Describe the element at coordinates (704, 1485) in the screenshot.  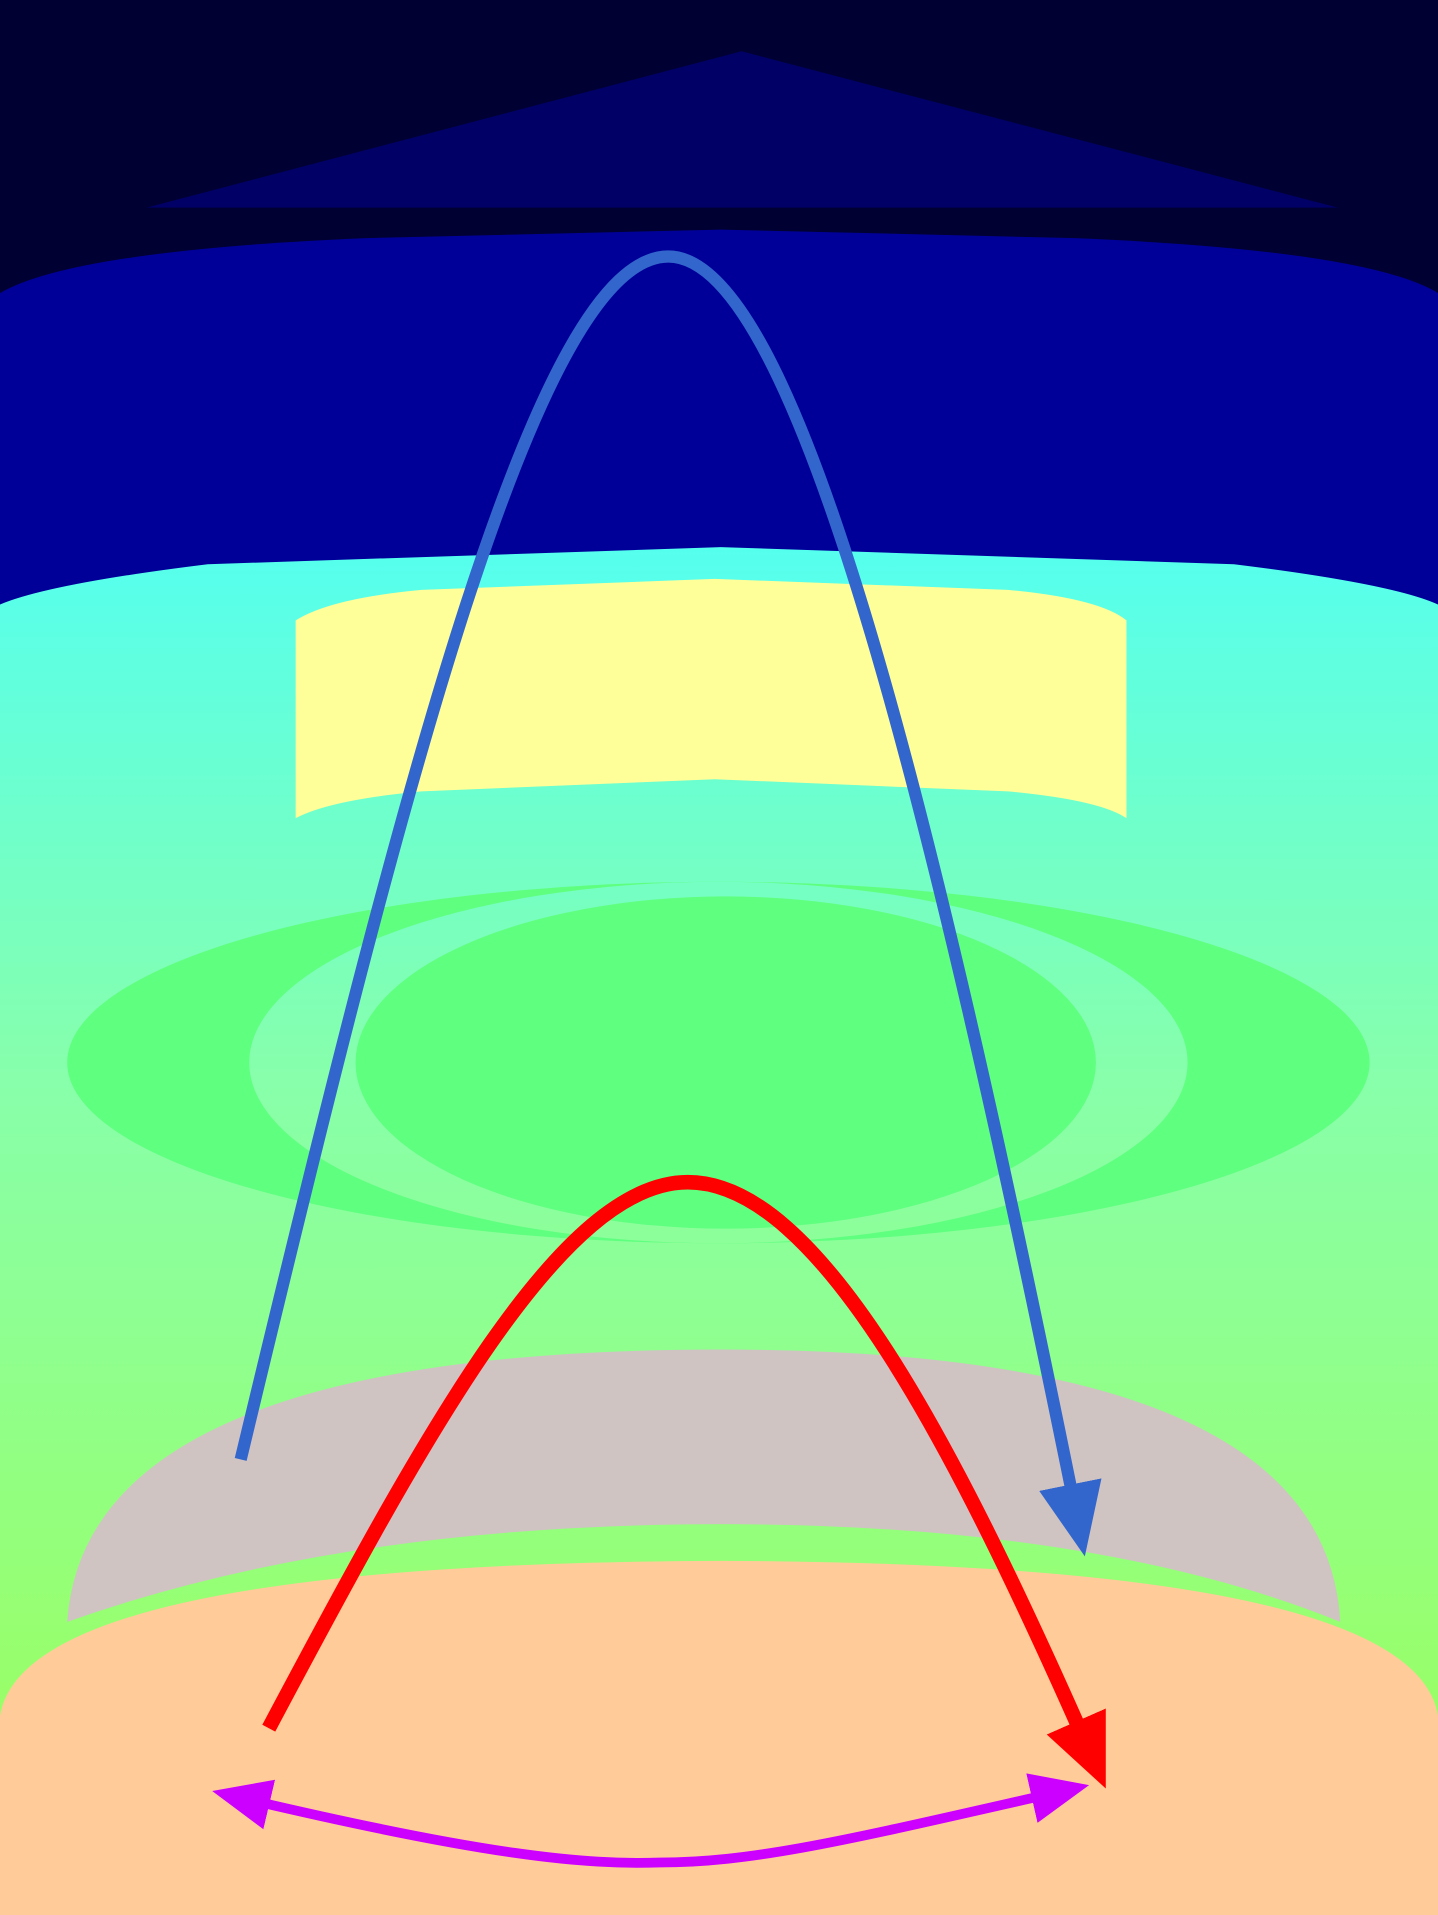
I see `grey-dome` at that location.